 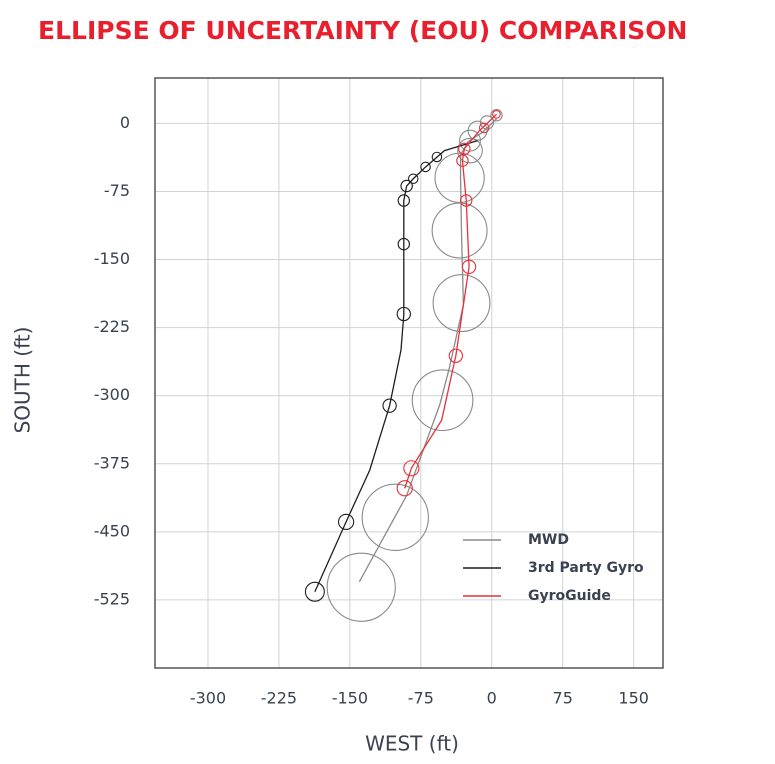 What do you see at coordinates (362, 30) in the screenshot?
I see `chart-title: ELLIPSE OF UNCERTAINTY (EOU) COMPARISON` at bounding box center [362, 30].